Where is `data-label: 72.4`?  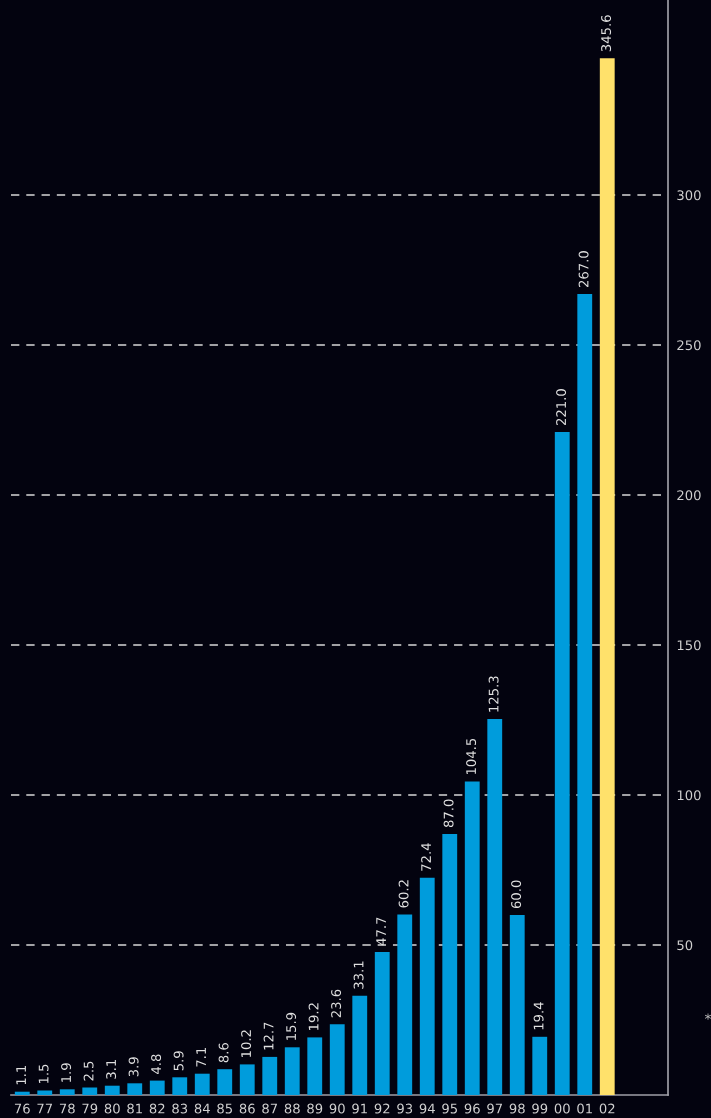 data-label: 72.4 is located at coordinates (426, 857).